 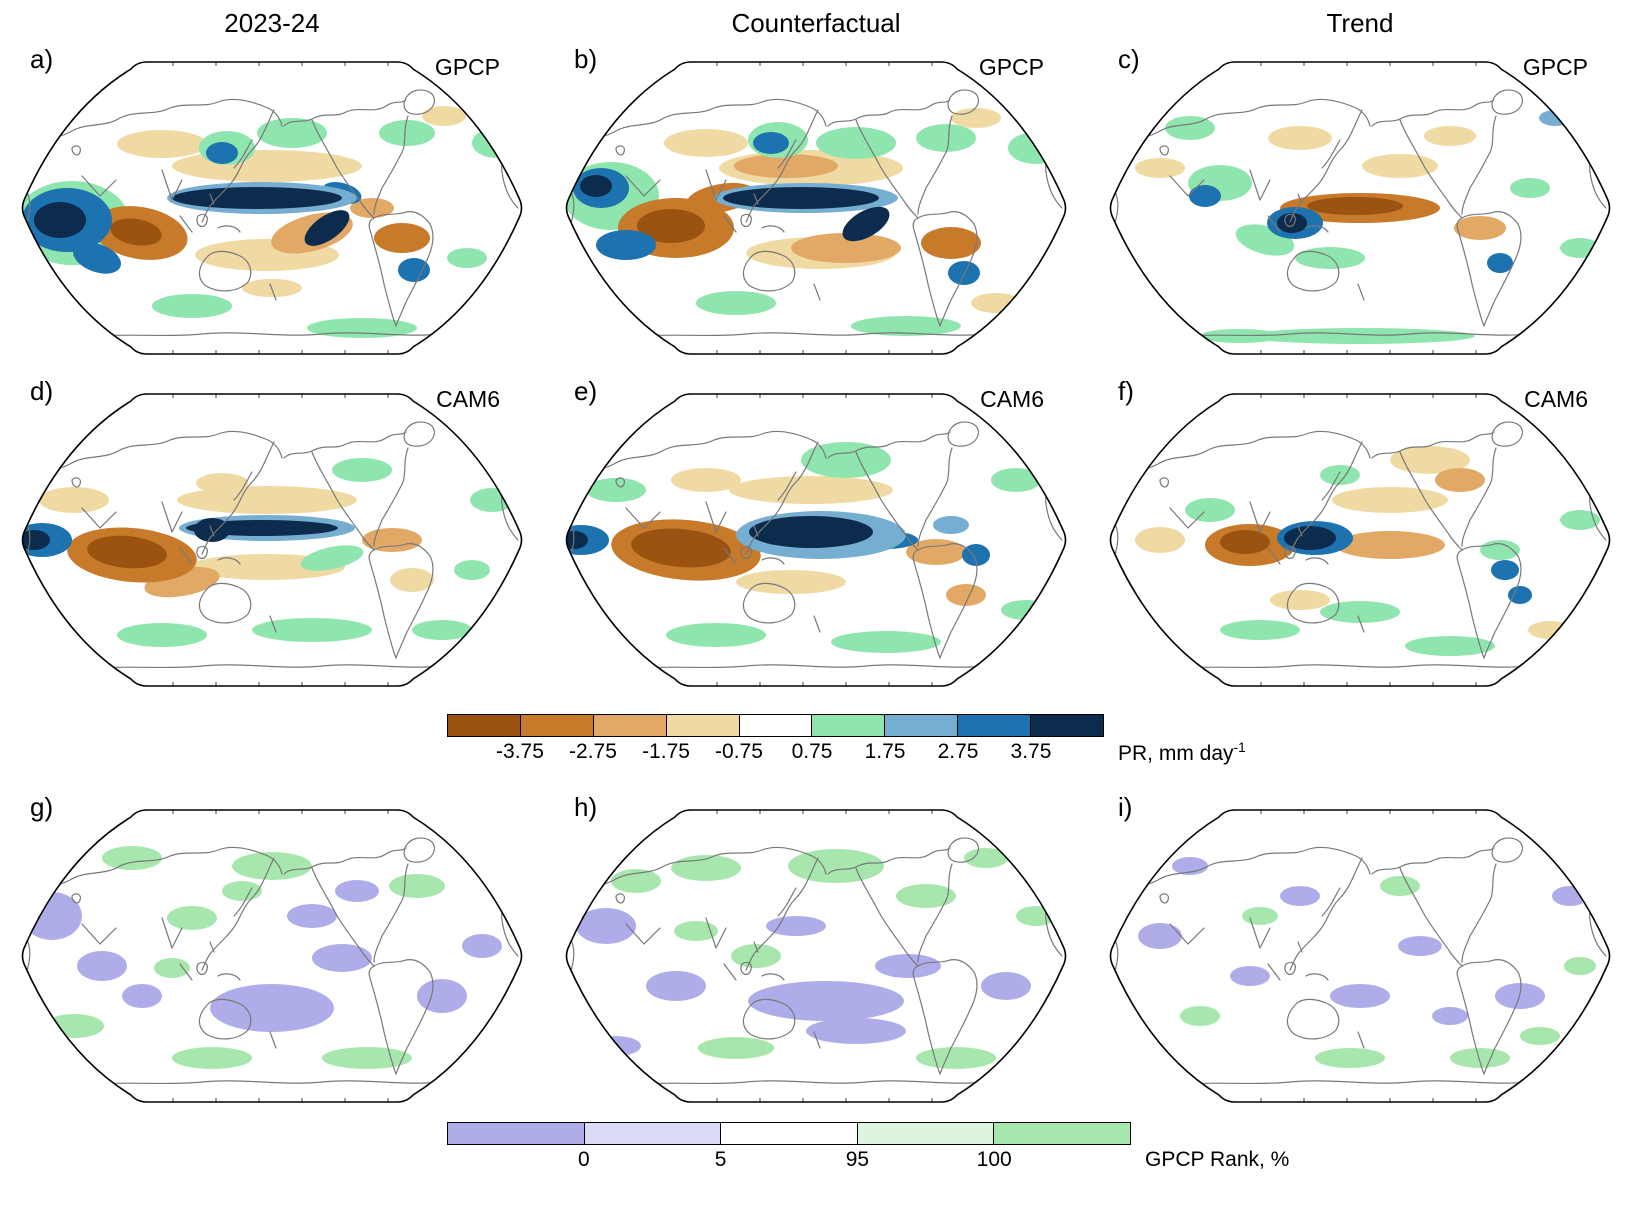 I want to click on map-panel-a: a) GPCP, so click(x=272, y=208).